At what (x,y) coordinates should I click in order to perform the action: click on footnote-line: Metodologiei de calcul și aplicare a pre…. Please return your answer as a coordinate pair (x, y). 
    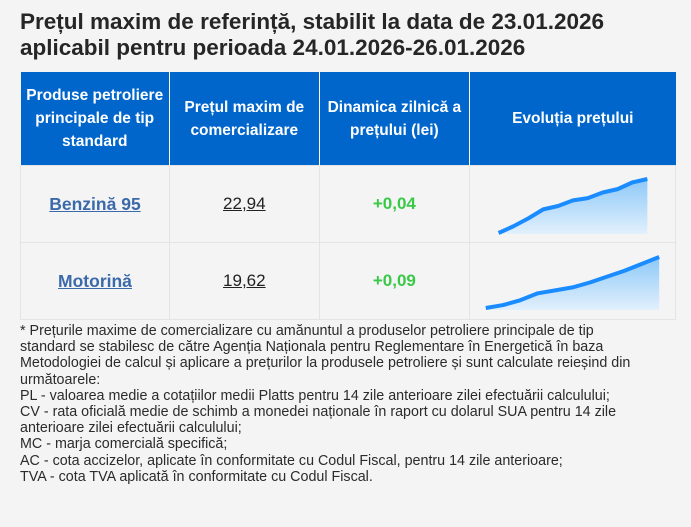
    Looking at the image, I should click on (325, 363).